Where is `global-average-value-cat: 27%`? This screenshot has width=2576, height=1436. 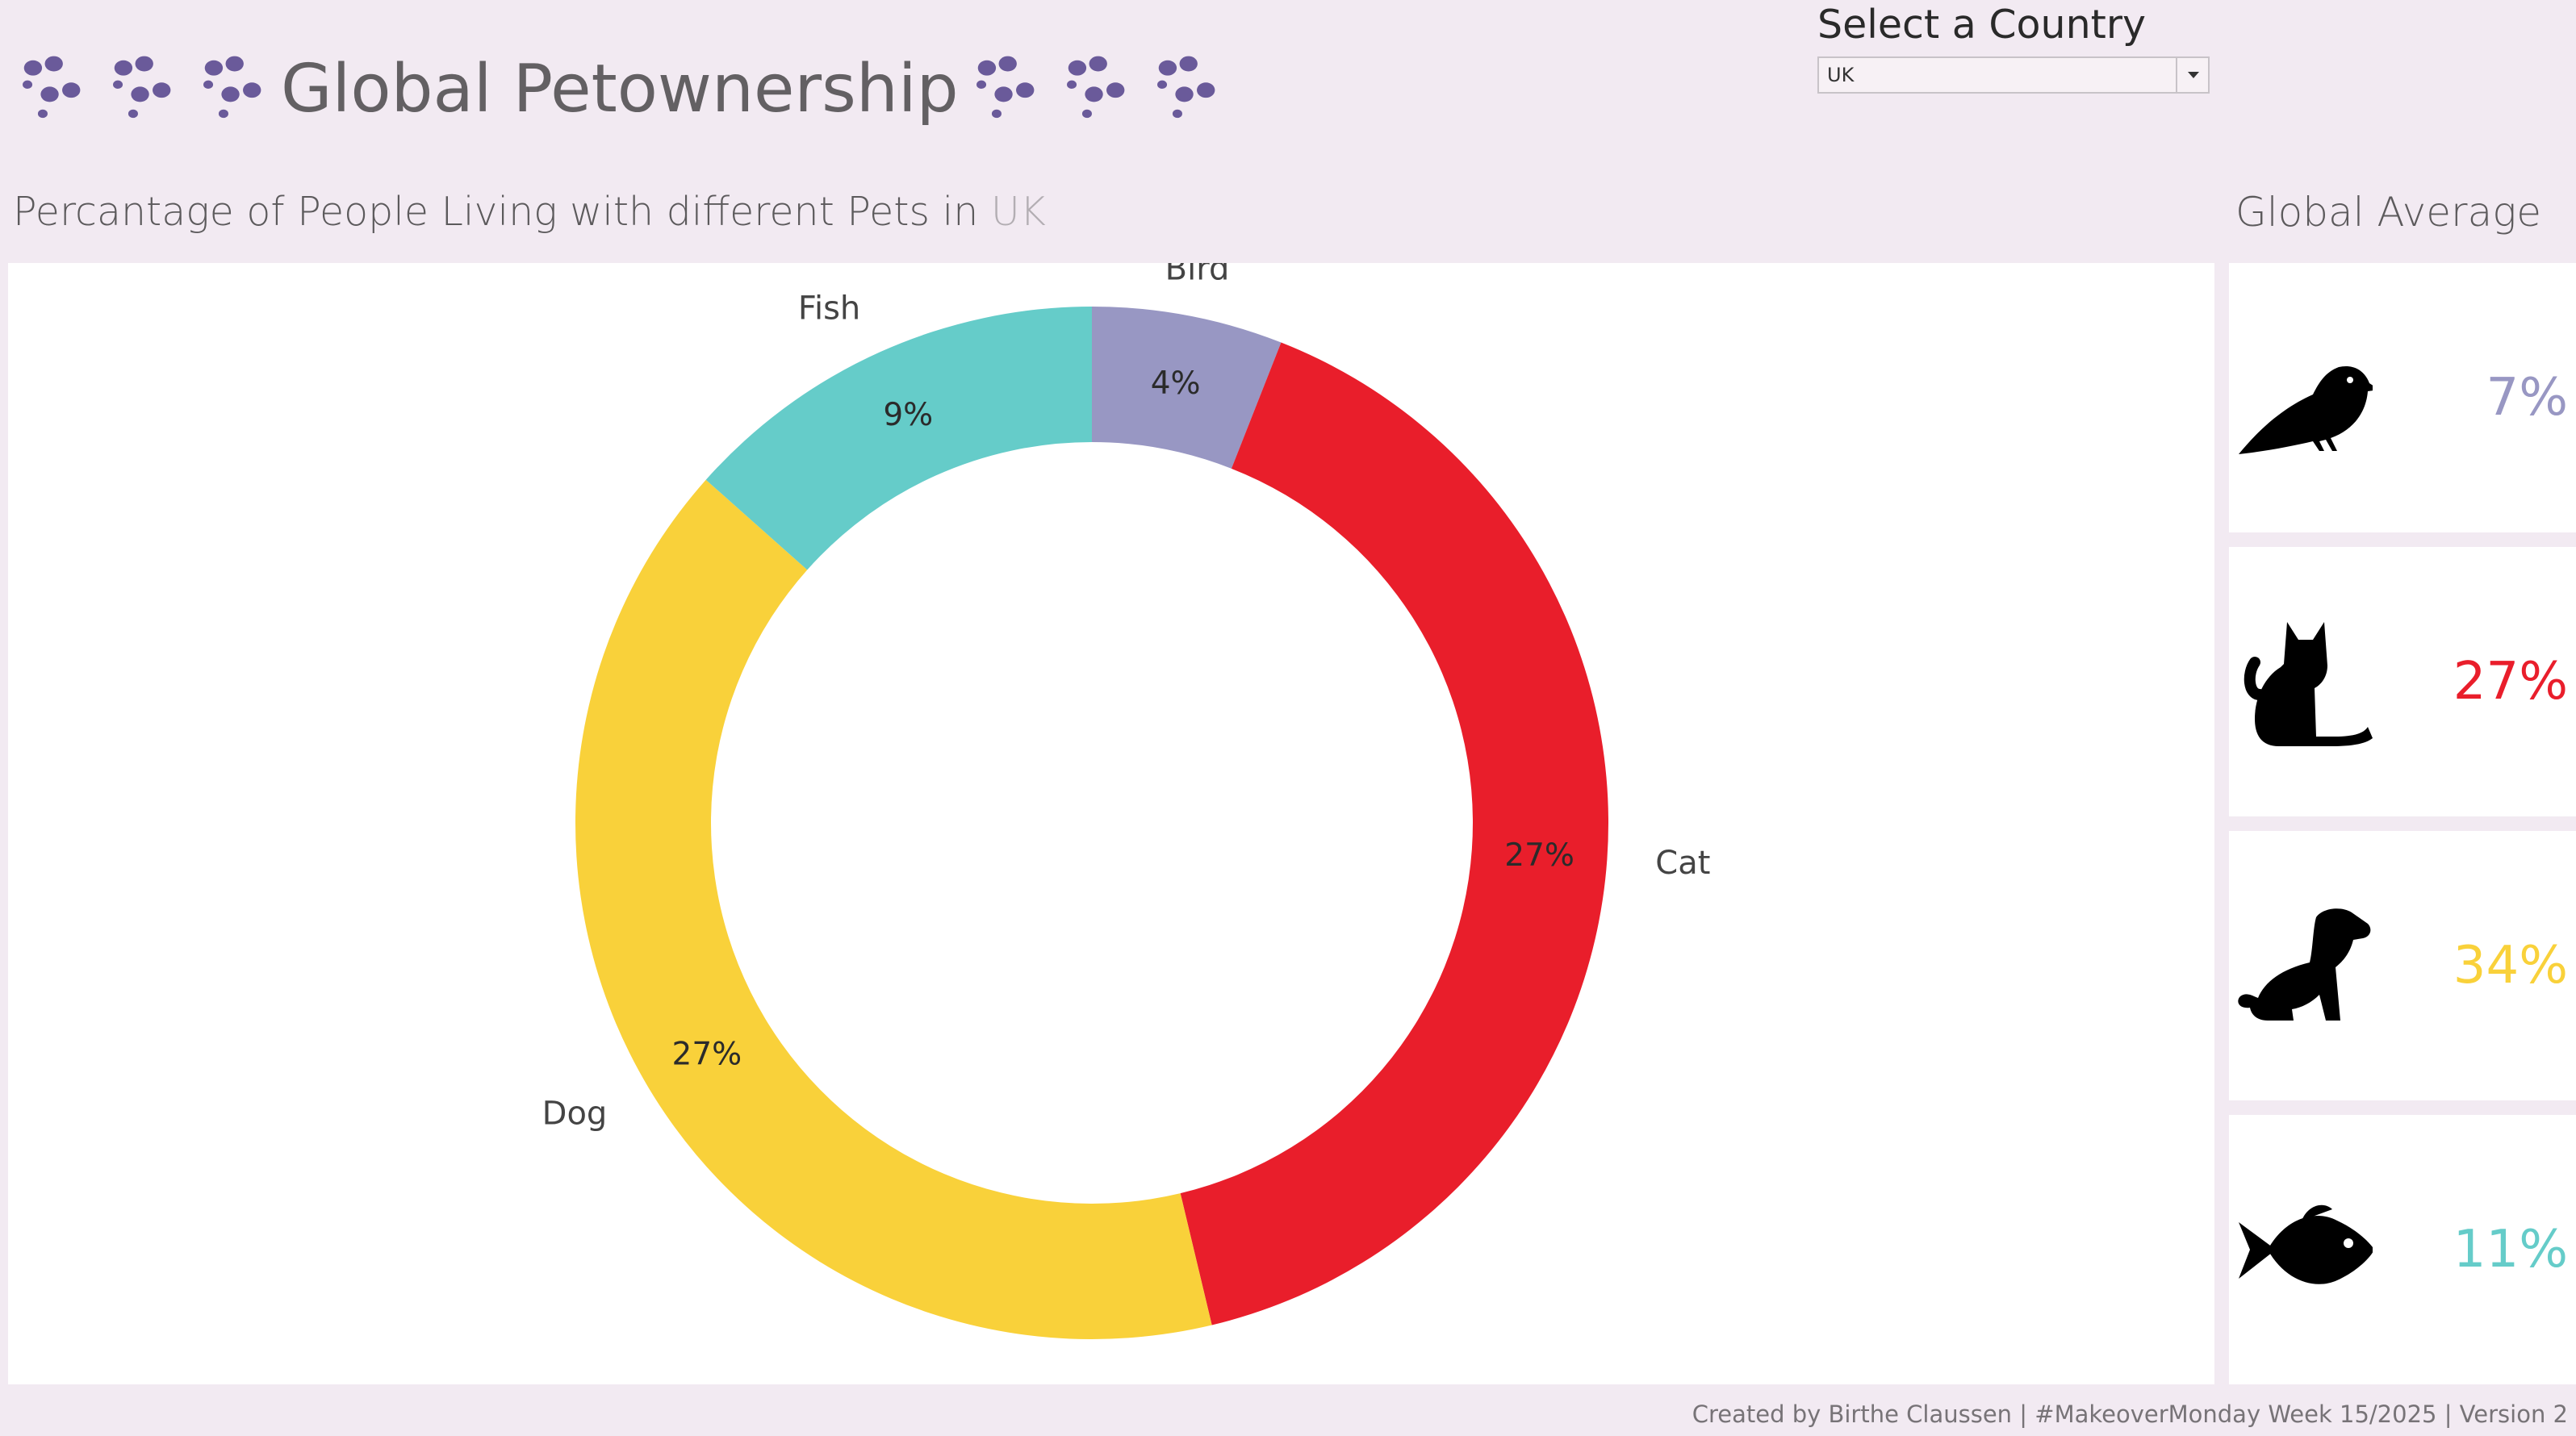 global-average-value-cat: 27% is located at coordinates (2510, 682).